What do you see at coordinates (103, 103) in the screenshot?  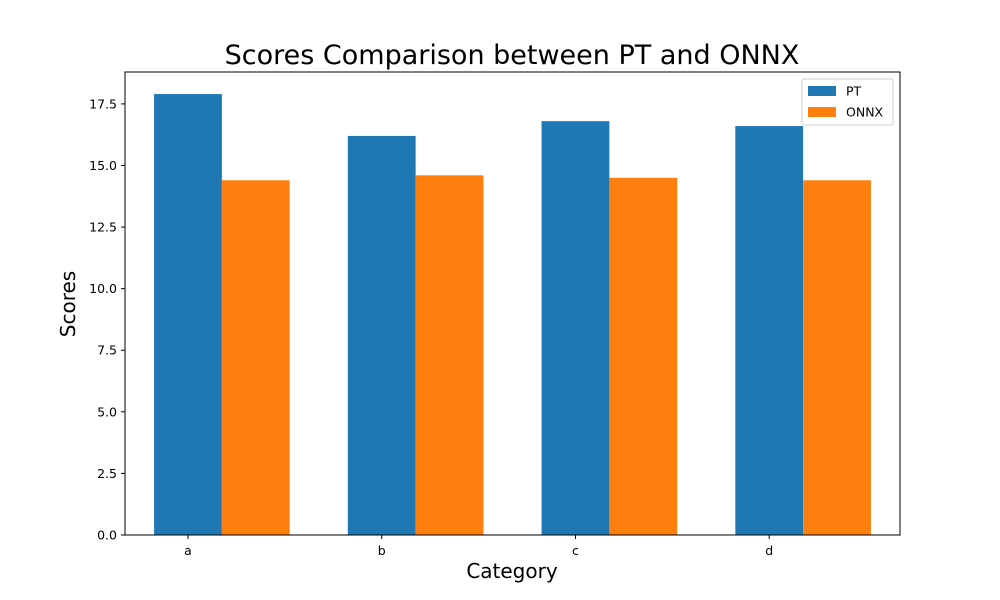 I see `y-tick-label: 17.5` at bounding box center [103, 103].